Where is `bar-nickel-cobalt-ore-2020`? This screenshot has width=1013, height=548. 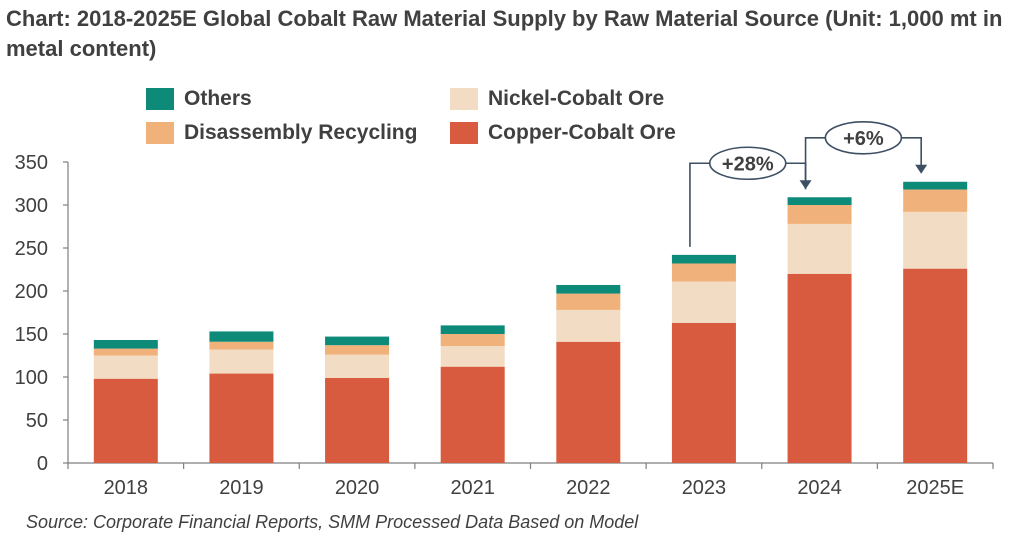
bar-nickel-cobalt-ore-2020 is located at coordinates (357, 366).